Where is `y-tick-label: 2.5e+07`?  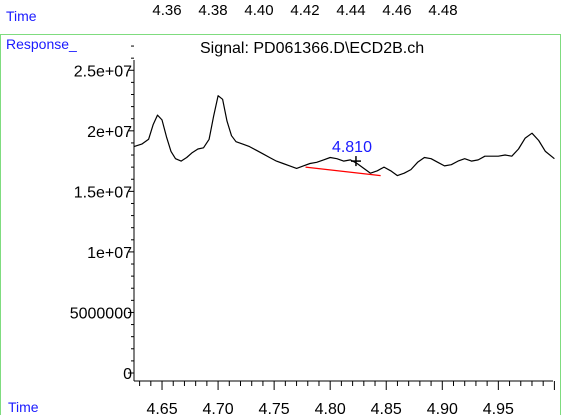 y-tick-label: 2.5e+07 is located at coordinates (103, 71).